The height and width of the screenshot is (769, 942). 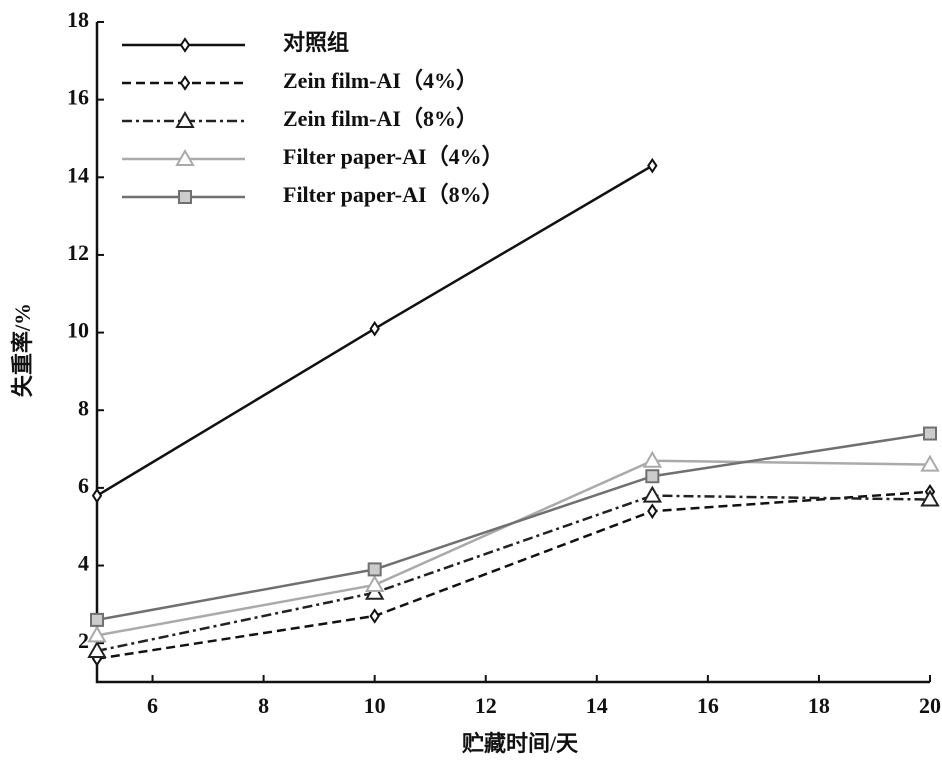 I want to click on y-tick-label: 4, so click(x=83, y=563).